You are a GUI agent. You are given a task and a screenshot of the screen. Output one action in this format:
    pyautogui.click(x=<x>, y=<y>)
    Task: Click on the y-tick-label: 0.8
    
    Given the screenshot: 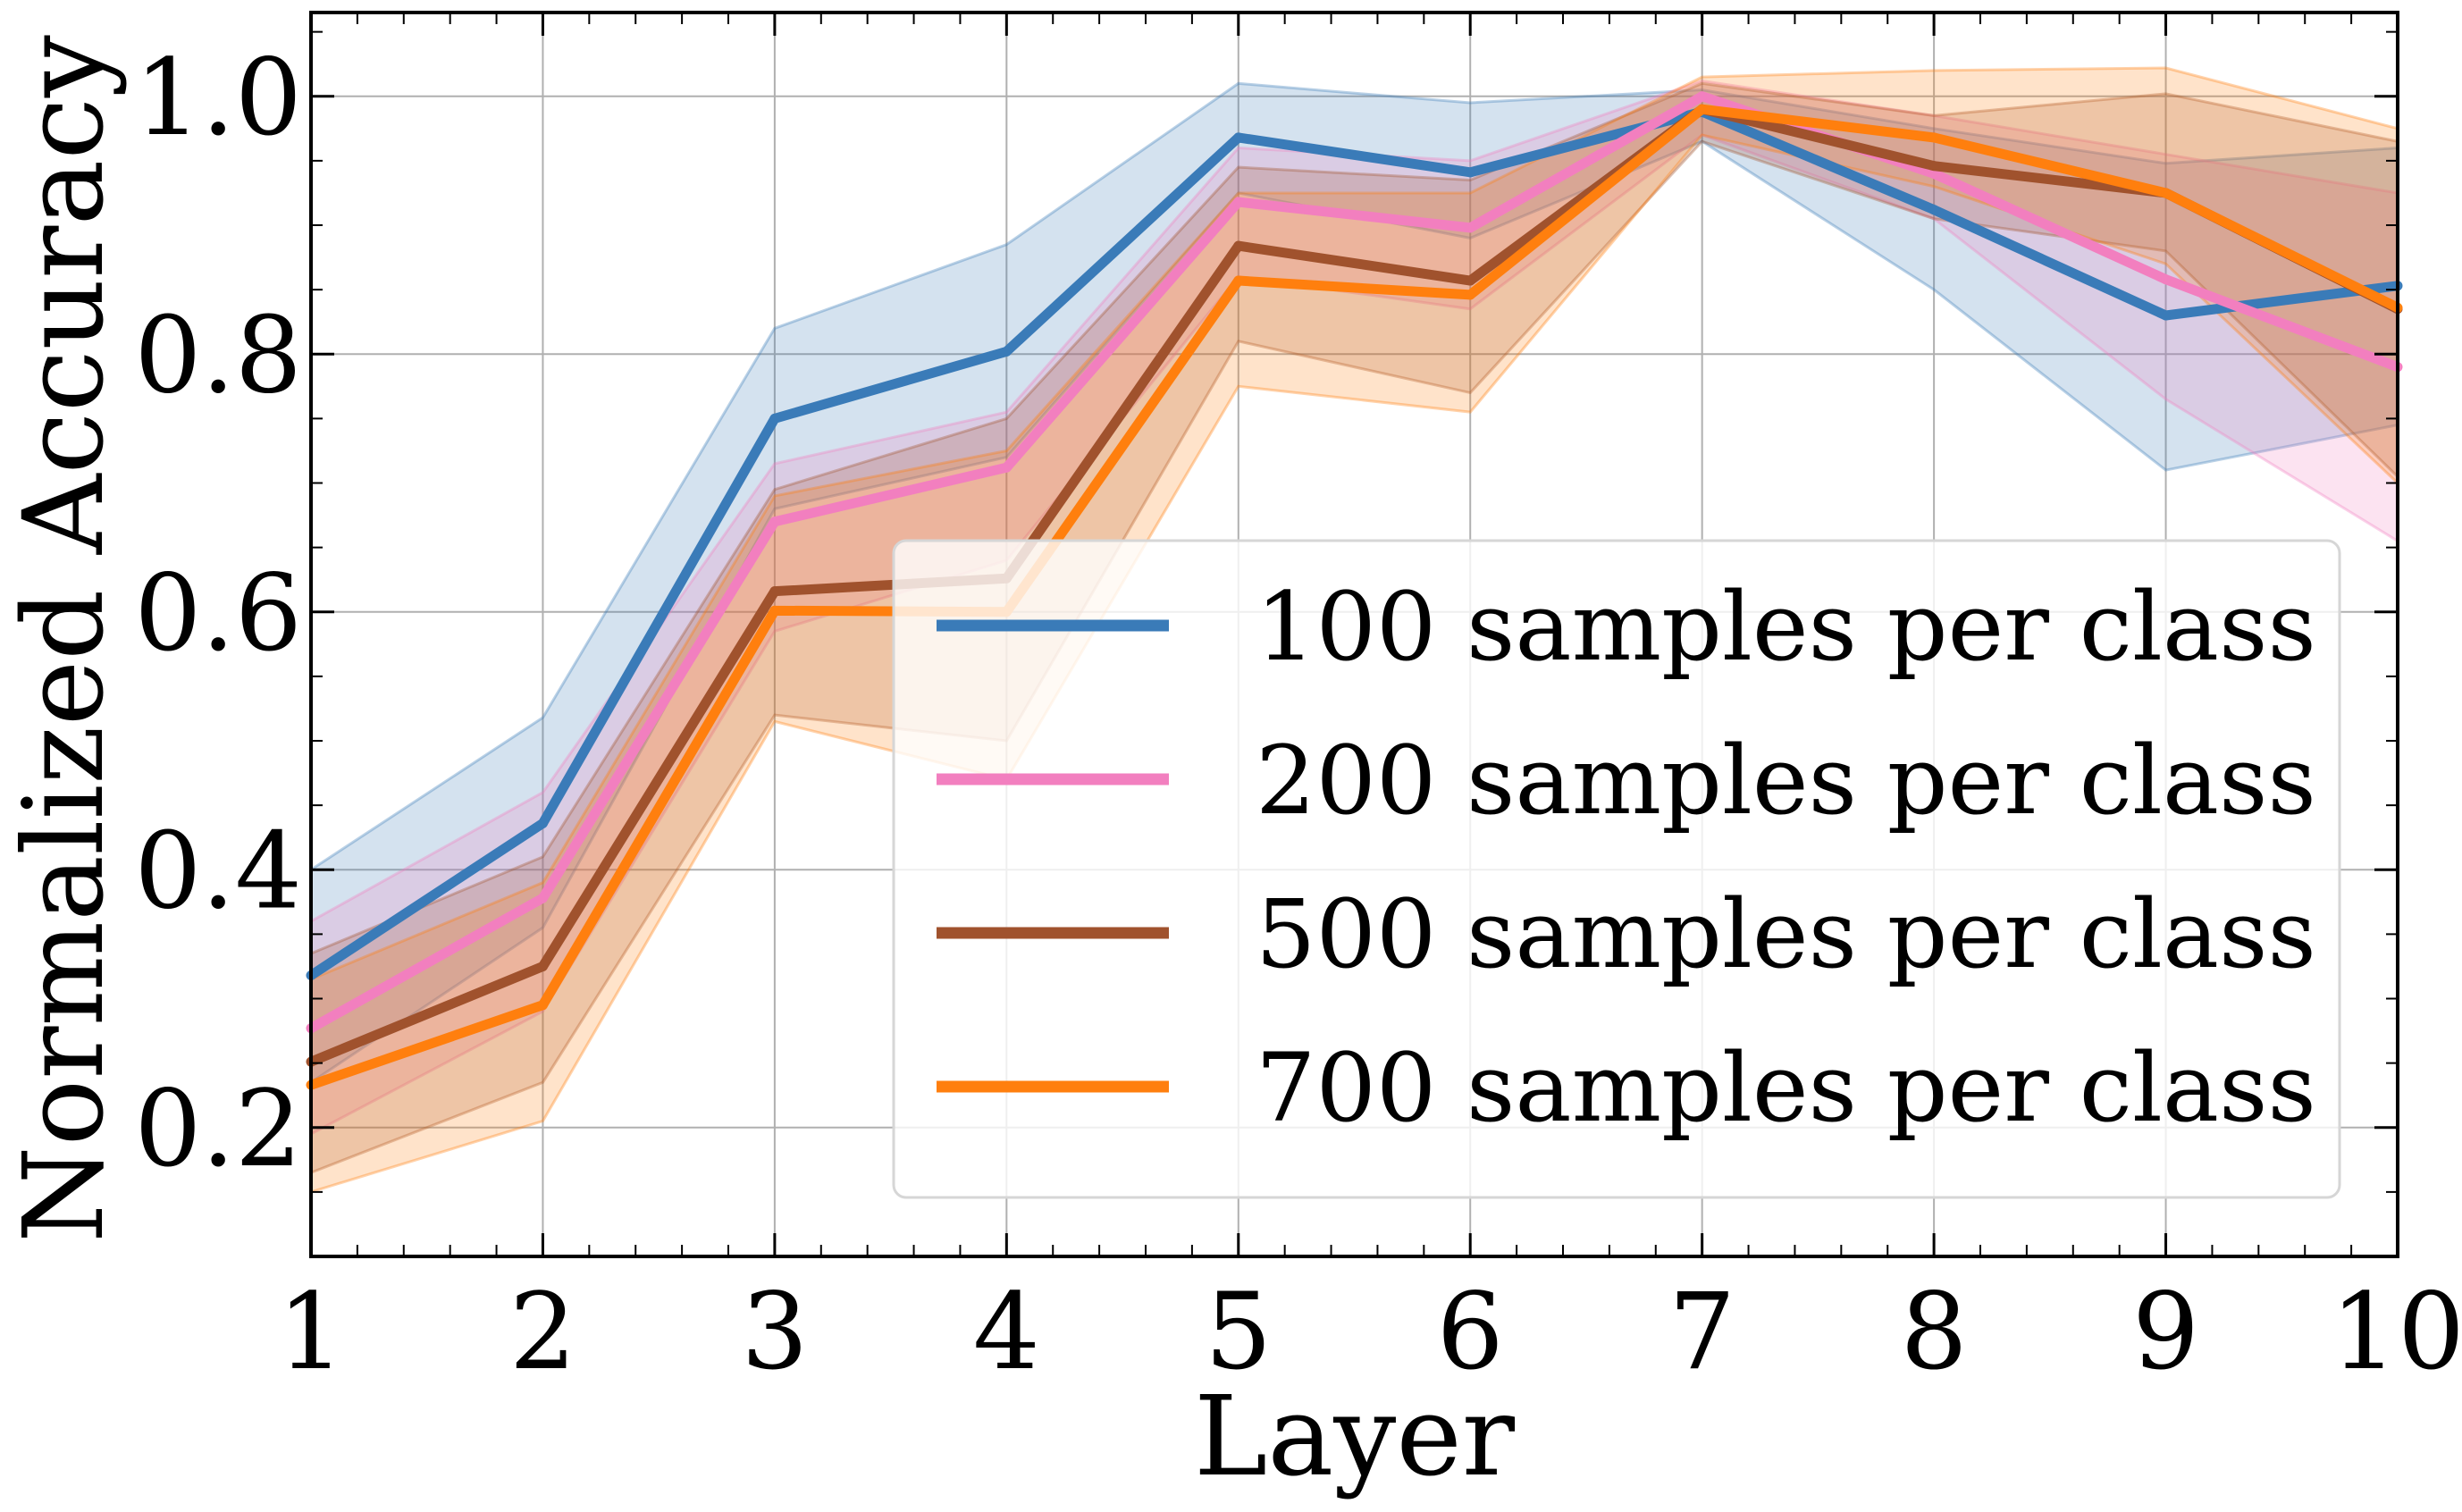 What is the action you would take?
    pyautogui.click(x=218, y=354)
    